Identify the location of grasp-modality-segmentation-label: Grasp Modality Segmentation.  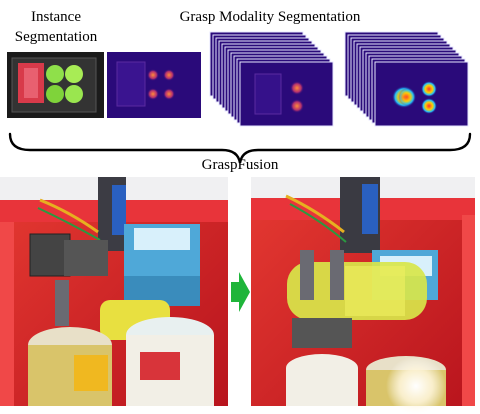
(270, 17).